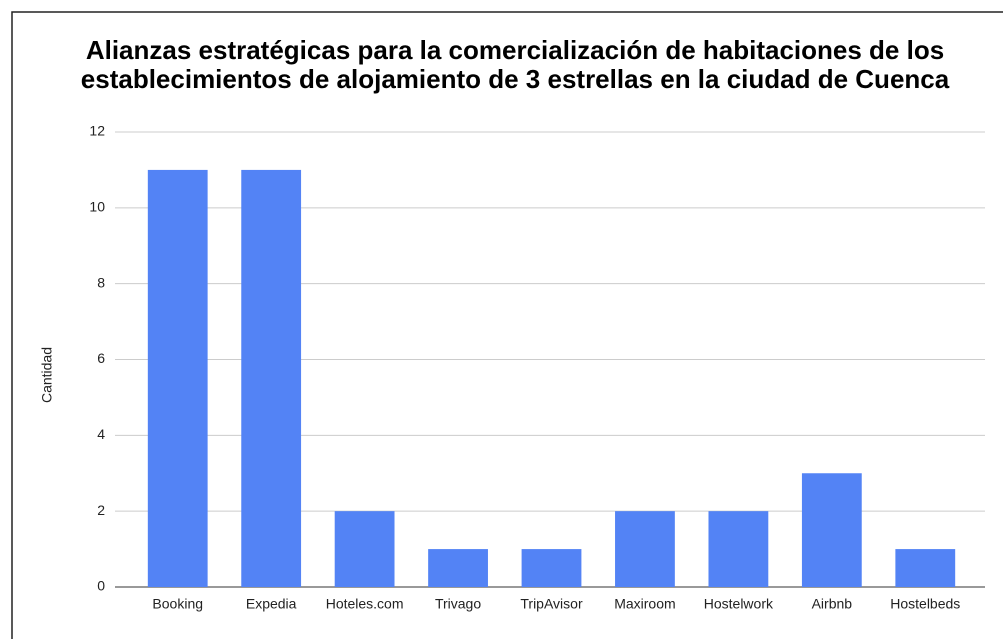  I want to click on x-tick-label: TripAvisor, so click(551, 604).